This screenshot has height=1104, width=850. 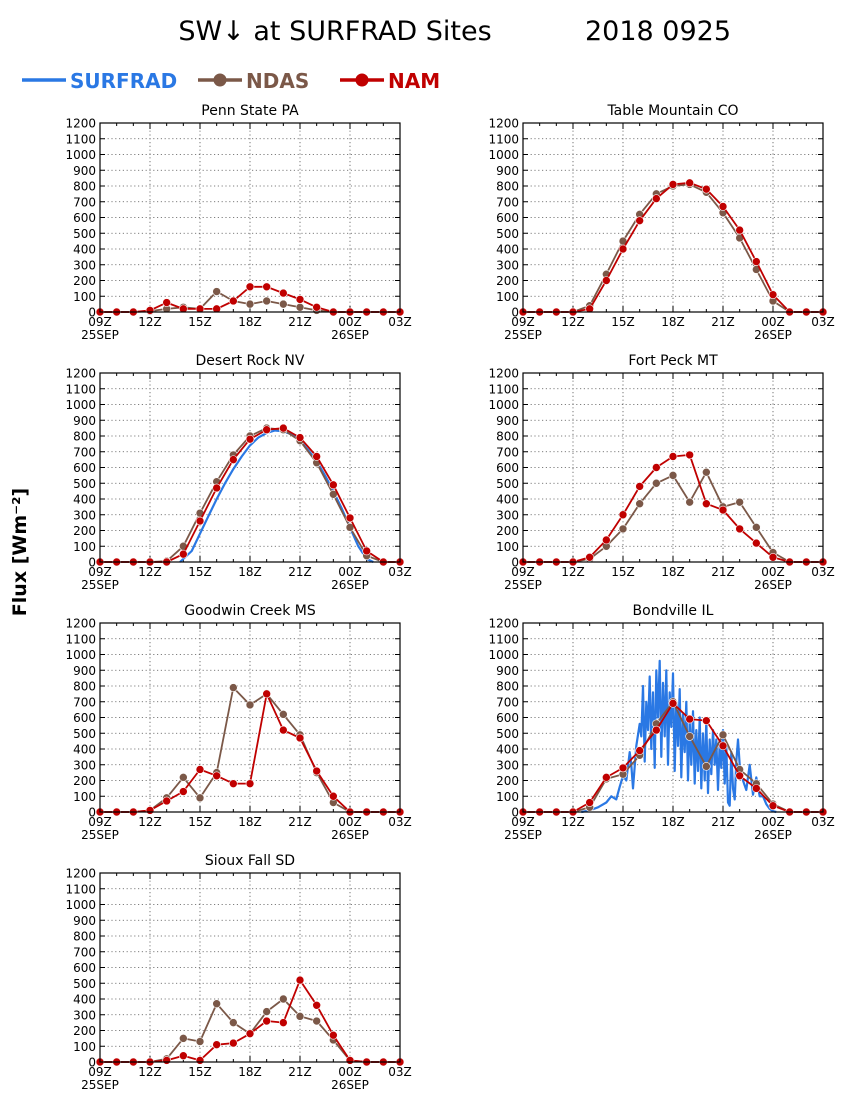 I want to click on legend-label-ndas: NDAS, so click(x=277, y=81).